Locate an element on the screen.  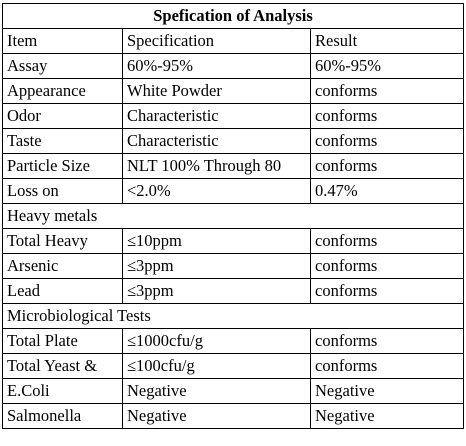
table-title: Spefication of Analysis is located at coordinates (233, 16).